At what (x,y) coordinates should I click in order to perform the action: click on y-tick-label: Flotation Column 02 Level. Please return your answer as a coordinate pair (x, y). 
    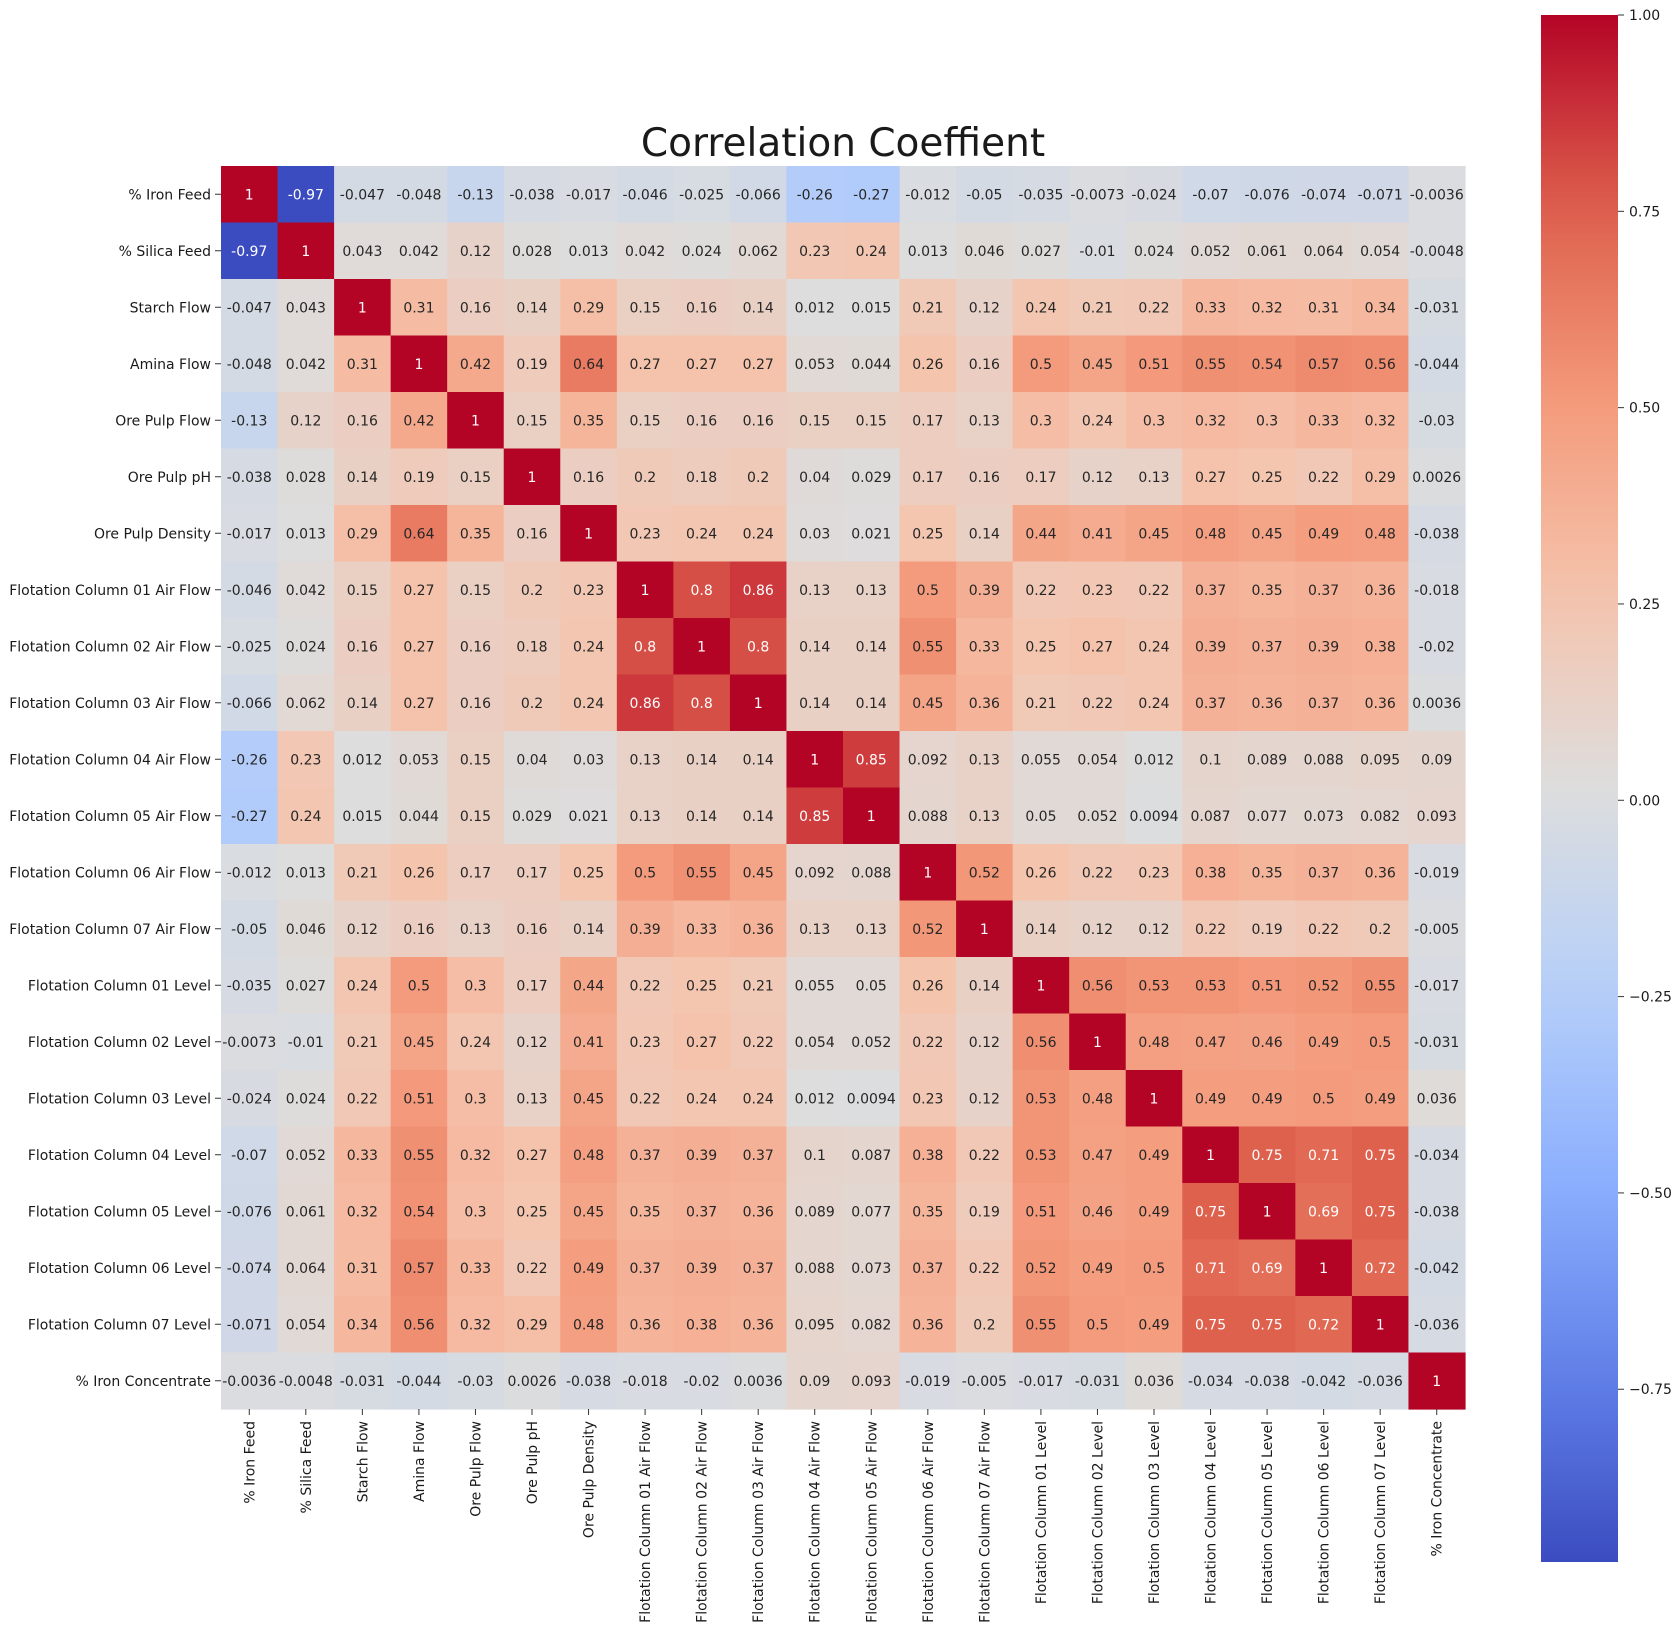
    Looking at the image, I should click on (119, 1043).